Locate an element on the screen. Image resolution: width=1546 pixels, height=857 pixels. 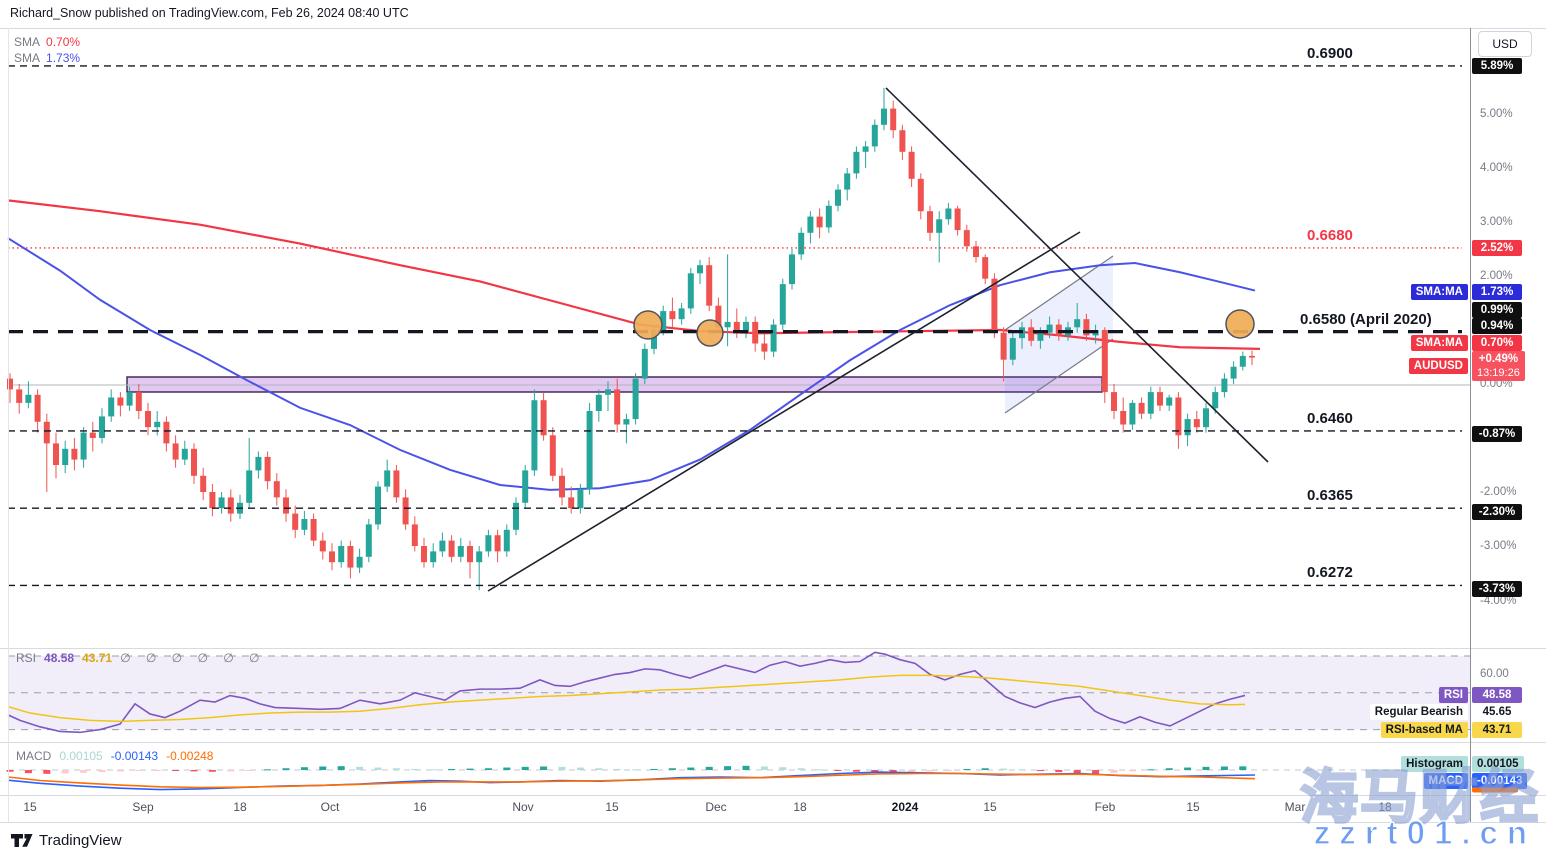
tradingview-mark-icon is located at coordinates (22, 840).